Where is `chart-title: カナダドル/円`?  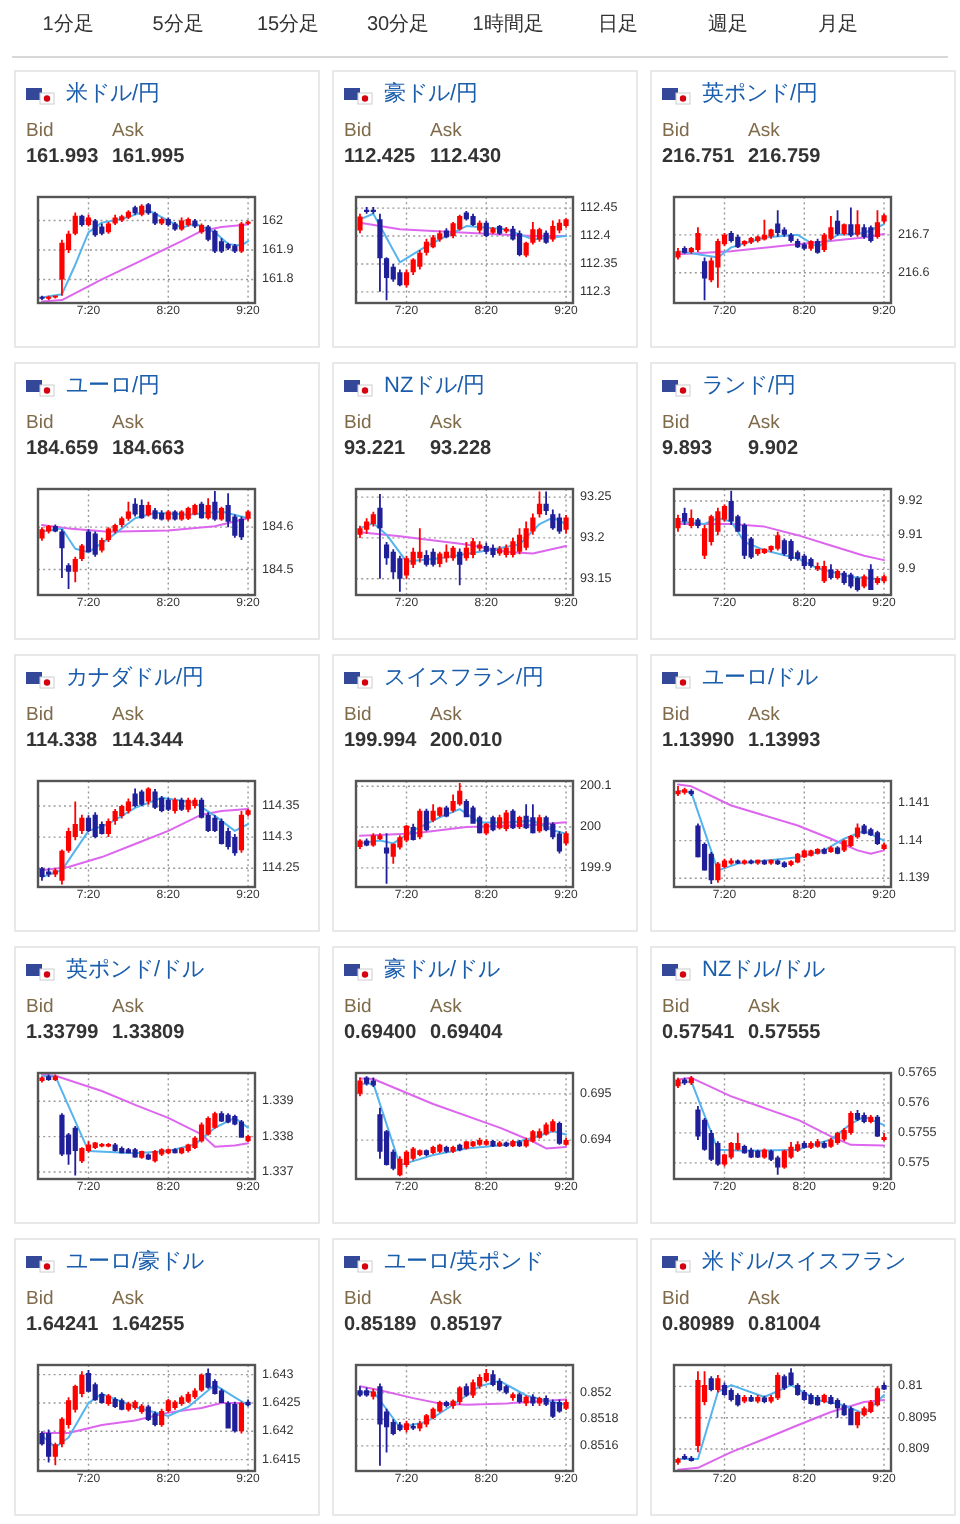 chart-title: カナダドル/円 is located at coordinates (135, 677).